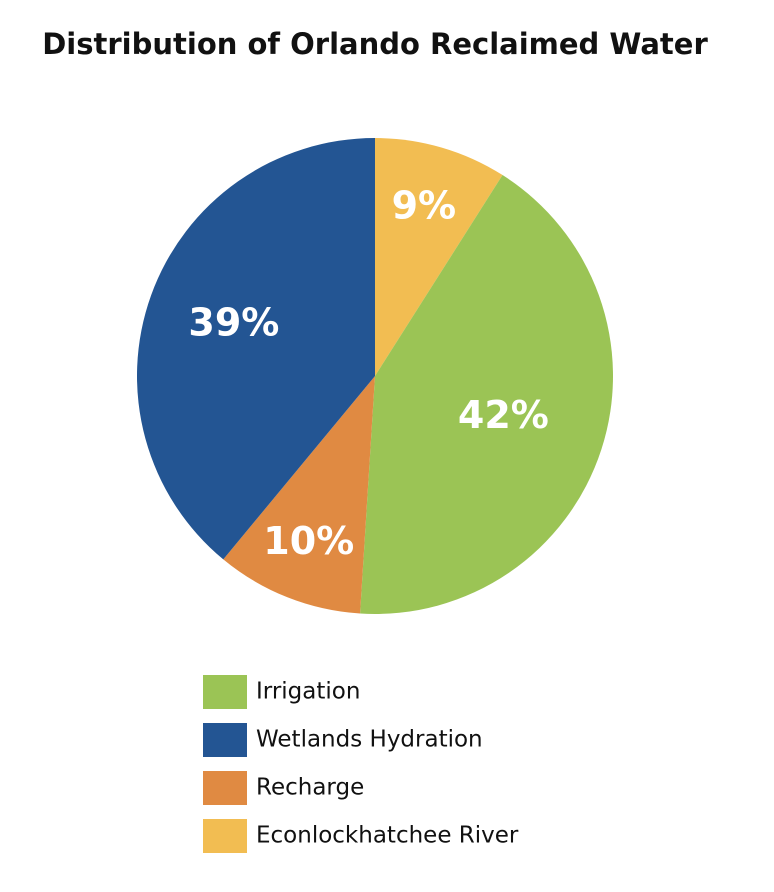 The width and height of the screenshot is (774, 892). I want to click on data-label: 39%, so click(233, 323).